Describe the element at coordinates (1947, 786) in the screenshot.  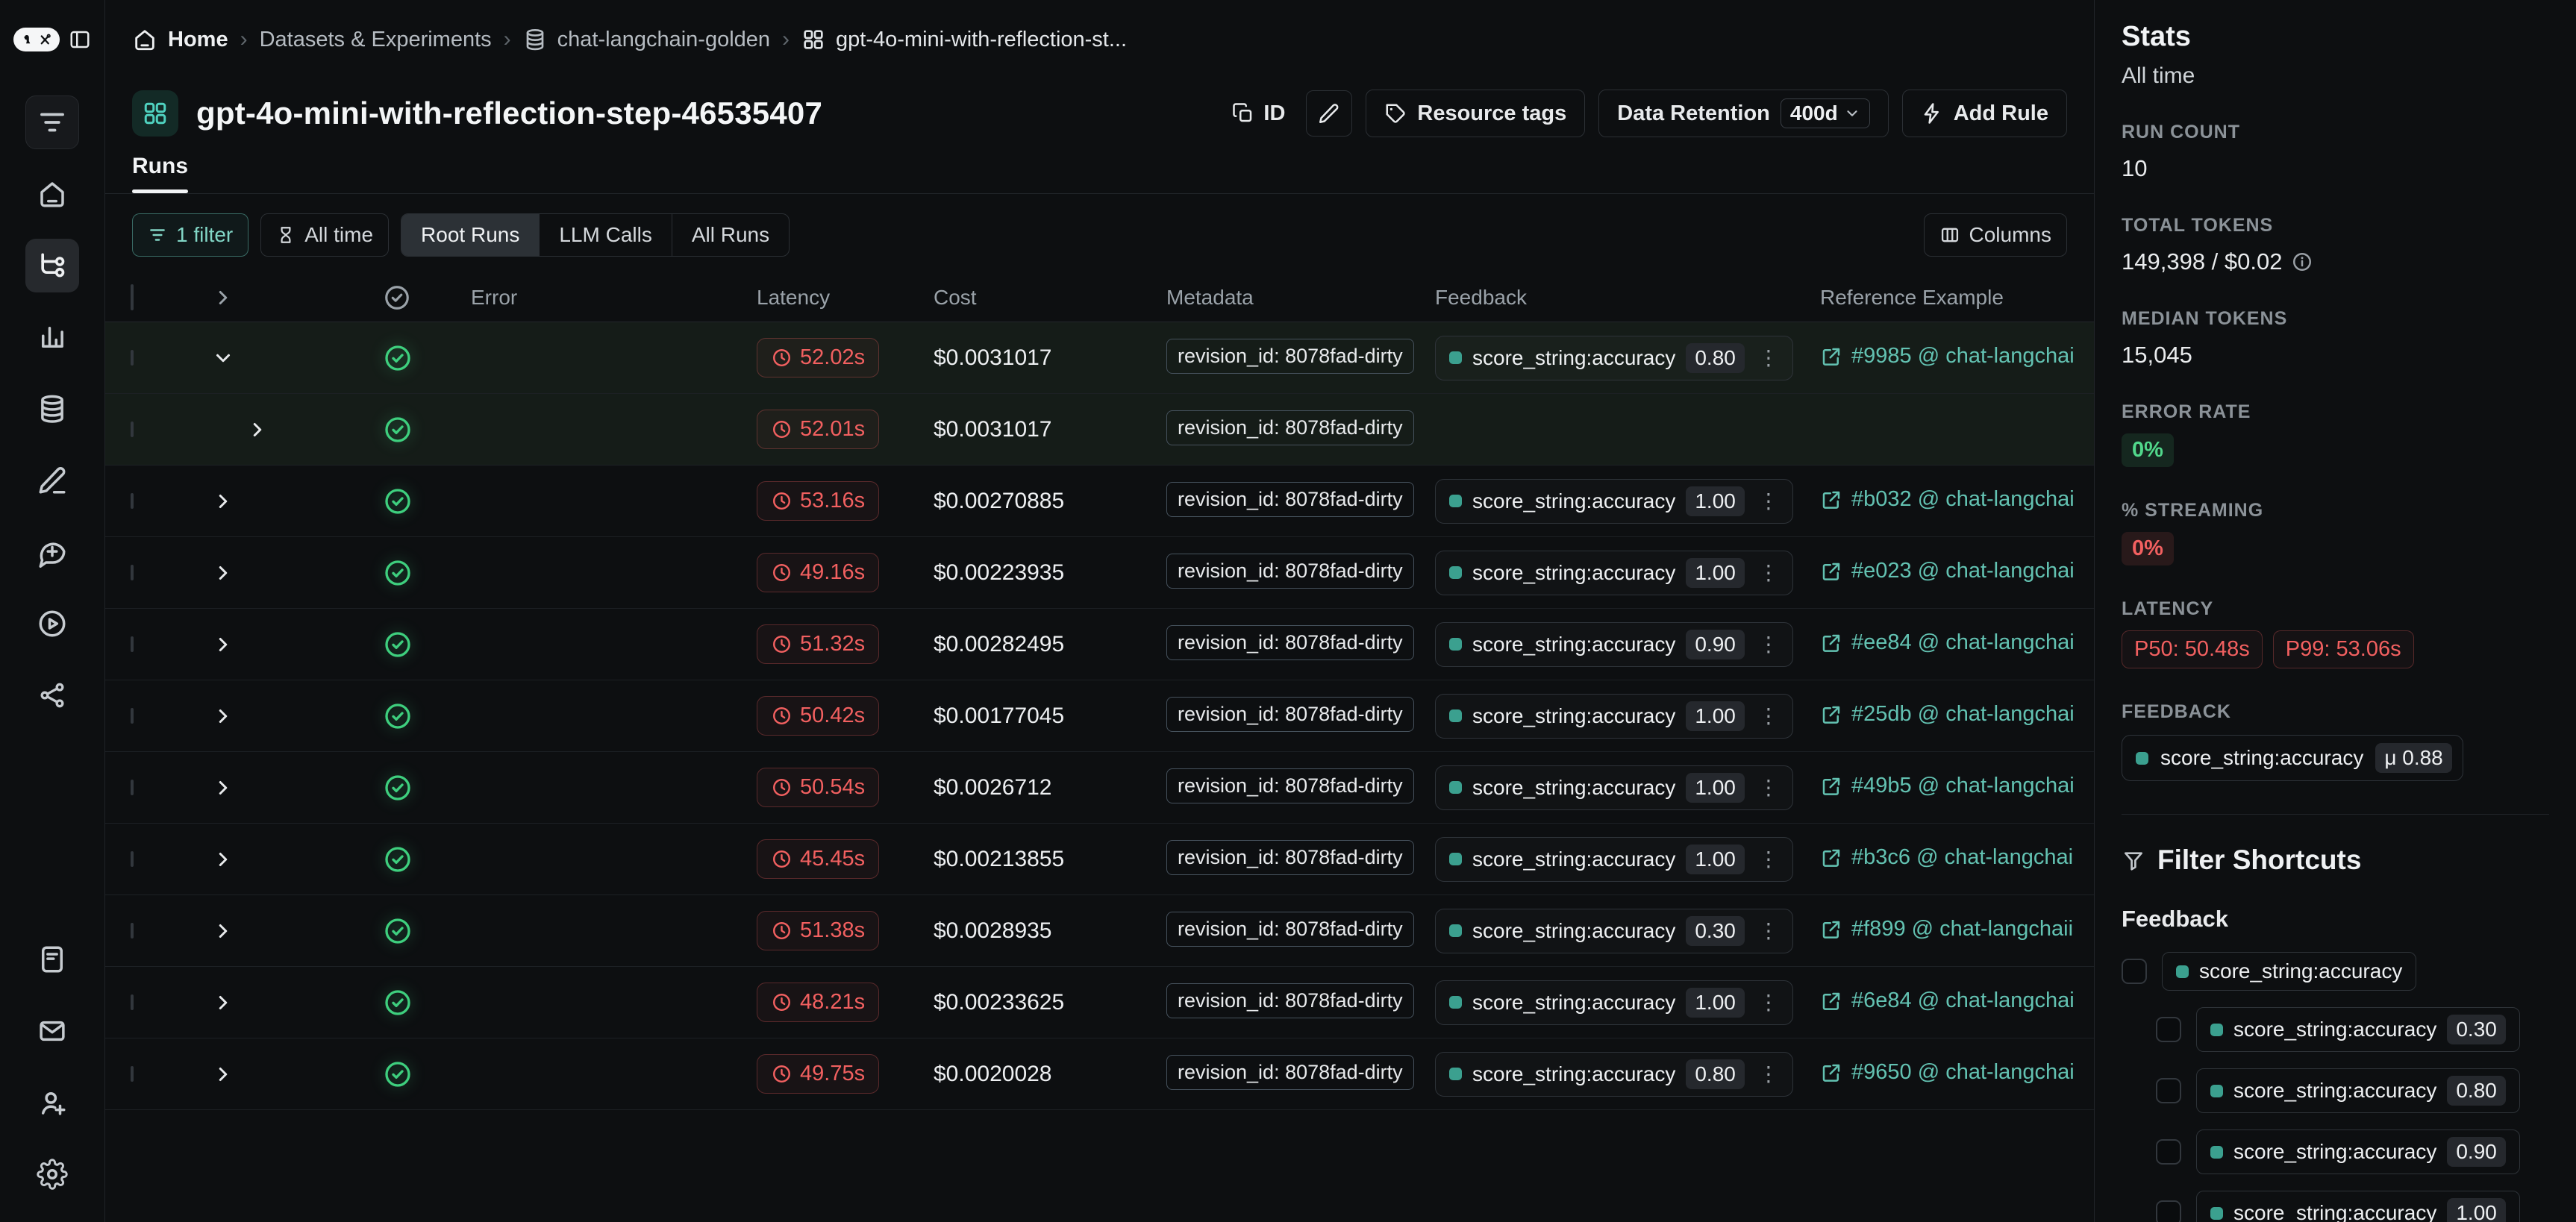
I see `reference-example-link: #49b5 @ chat-langchai` at that location.